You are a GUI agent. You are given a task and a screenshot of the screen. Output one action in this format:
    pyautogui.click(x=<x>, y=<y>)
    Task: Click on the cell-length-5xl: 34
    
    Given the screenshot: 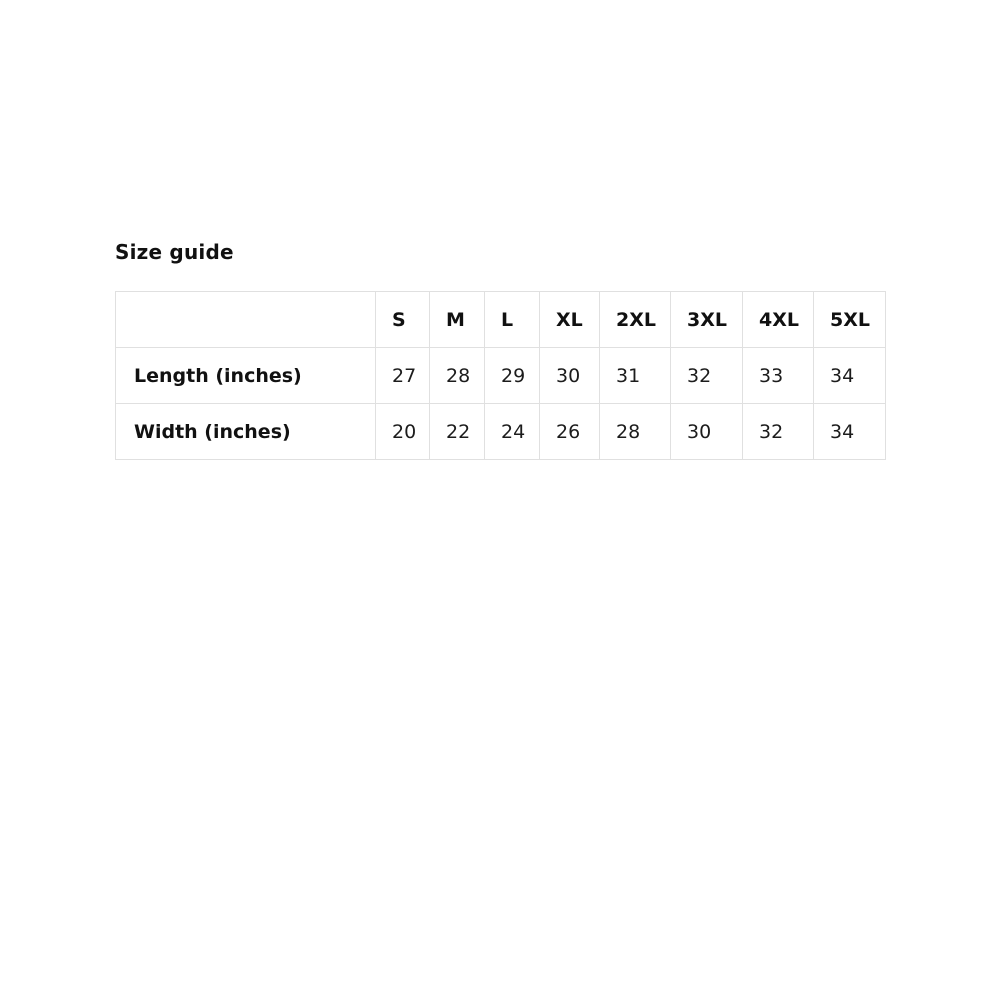 What is the action you would take?
    pyautogui.click(x=849, y=375)
    